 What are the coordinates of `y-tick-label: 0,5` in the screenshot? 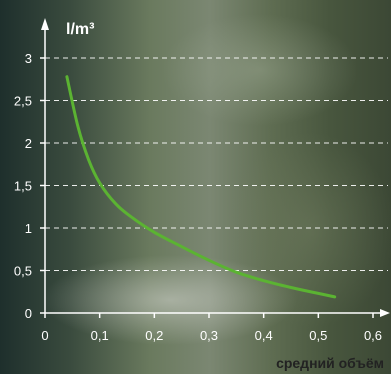 It's located at (23, 271).